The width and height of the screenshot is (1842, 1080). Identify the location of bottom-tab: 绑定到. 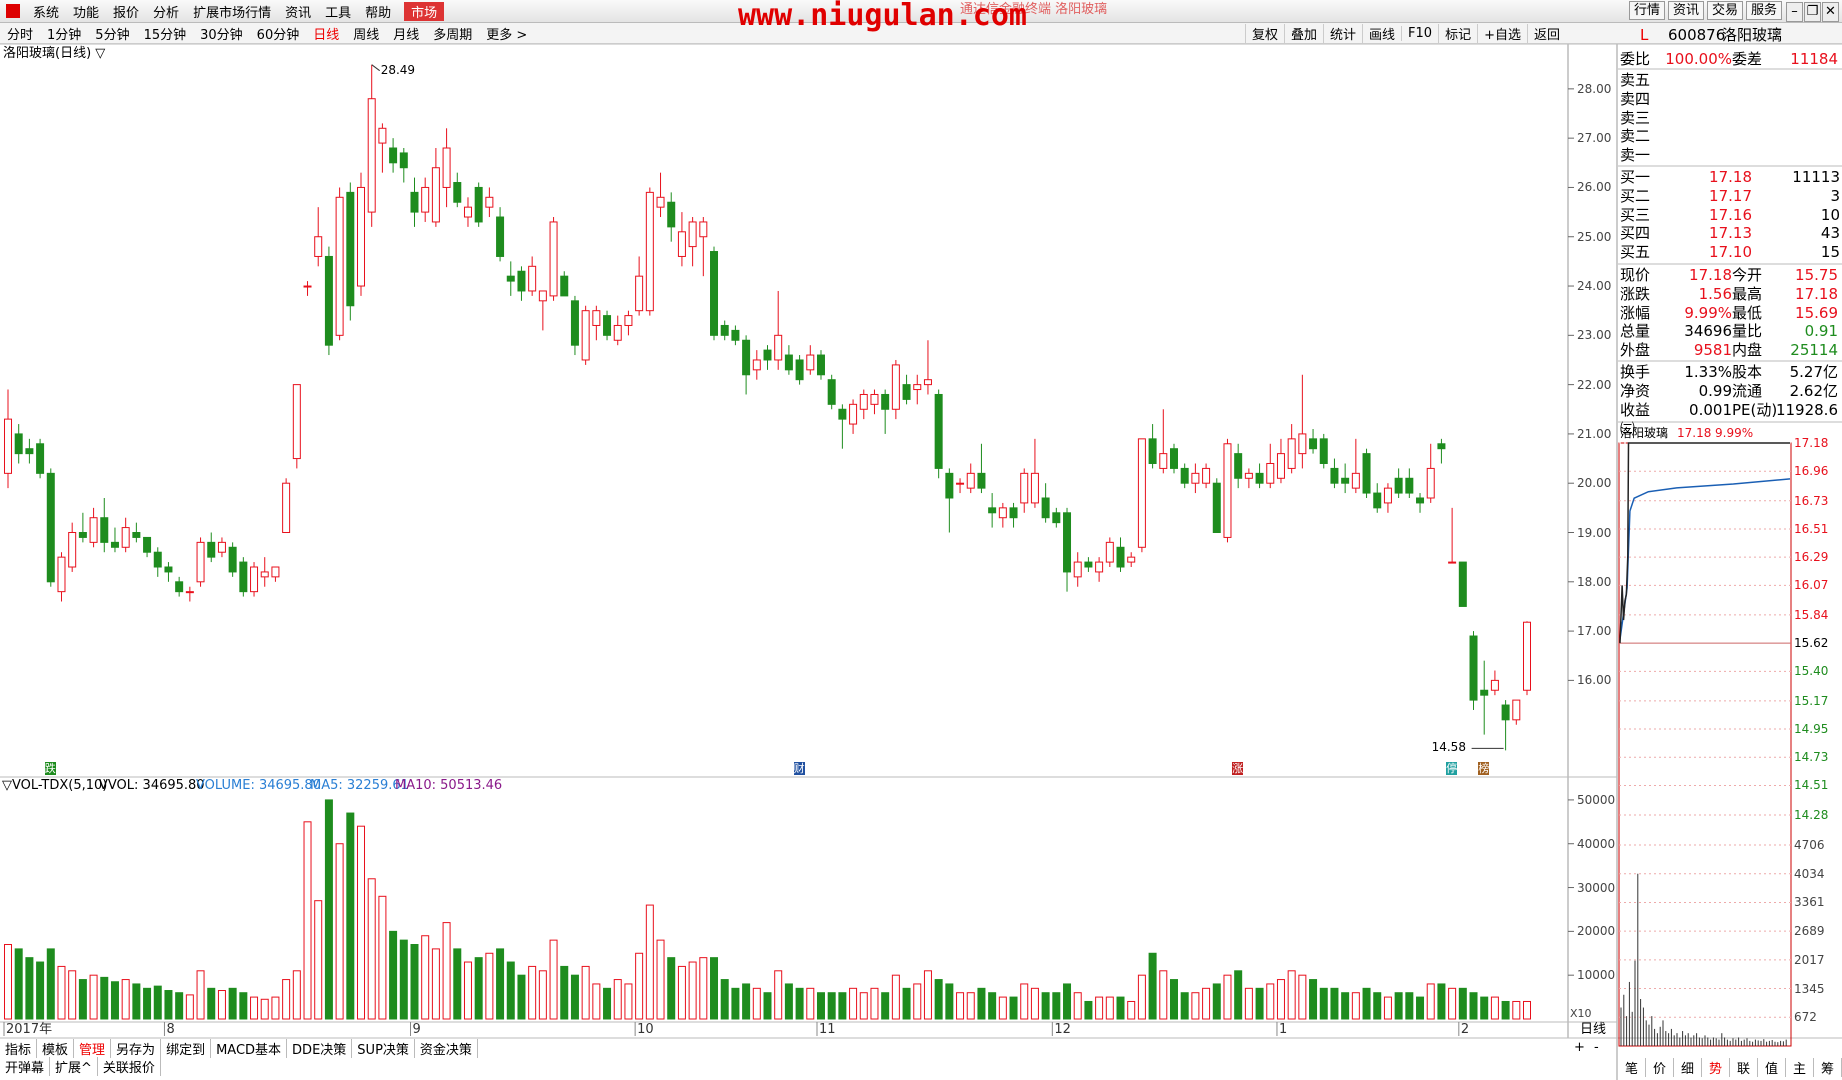
(186, 1048).